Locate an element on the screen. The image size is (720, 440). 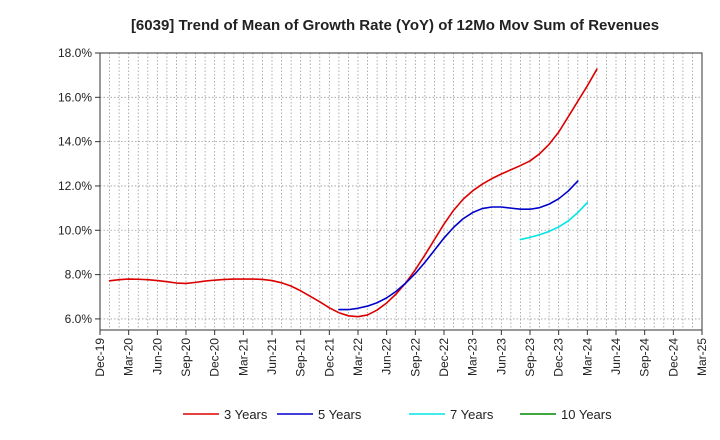
series-line-7-years is located at coordinates (554, 221).